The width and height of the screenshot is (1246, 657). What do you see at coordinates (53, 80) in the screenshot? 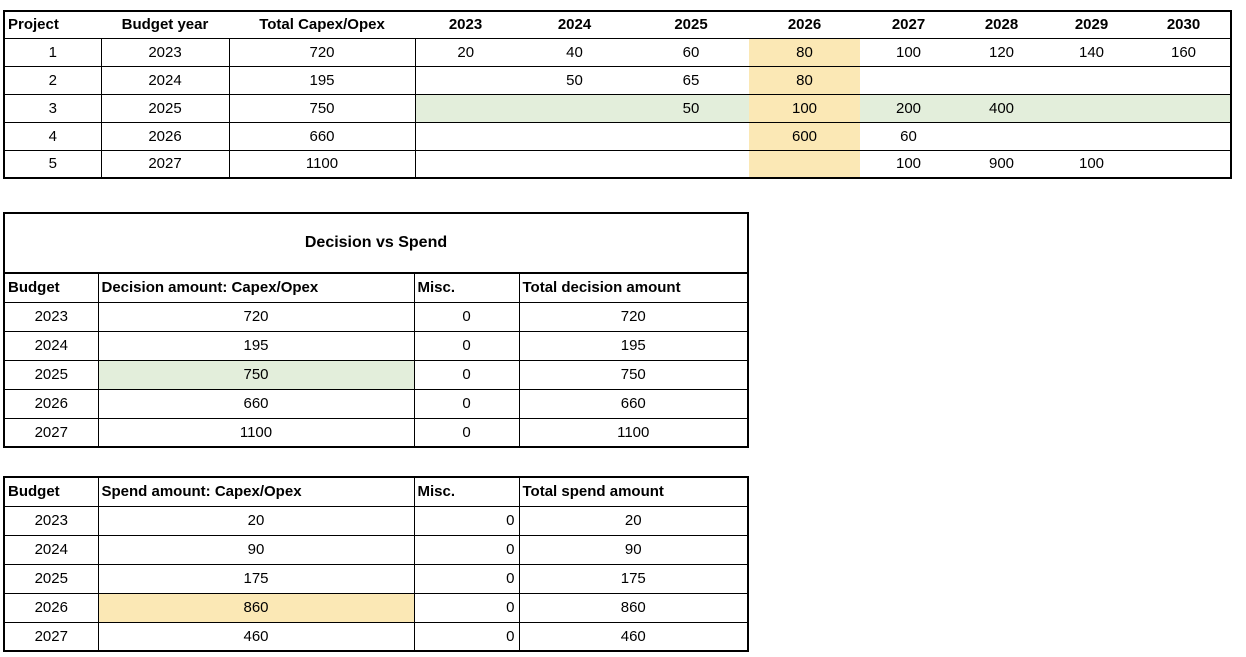
I see `cell-project: 2` at bounding box center [53, 80].